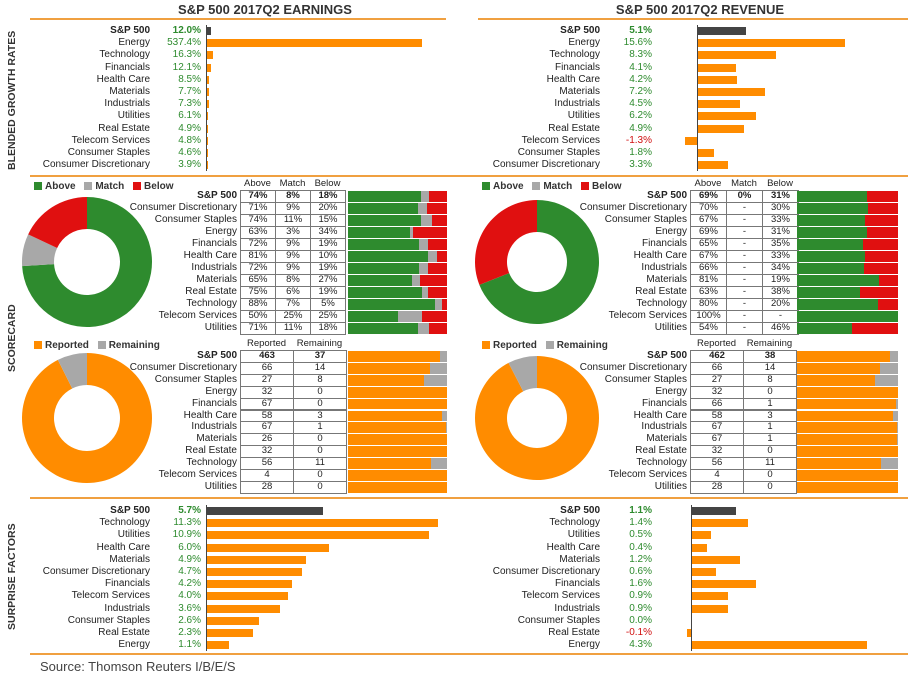  What do you see at coordinates (640, 596) in the screenshot?
I see `value-label: 0.9%` at bounding box center [640, 596].